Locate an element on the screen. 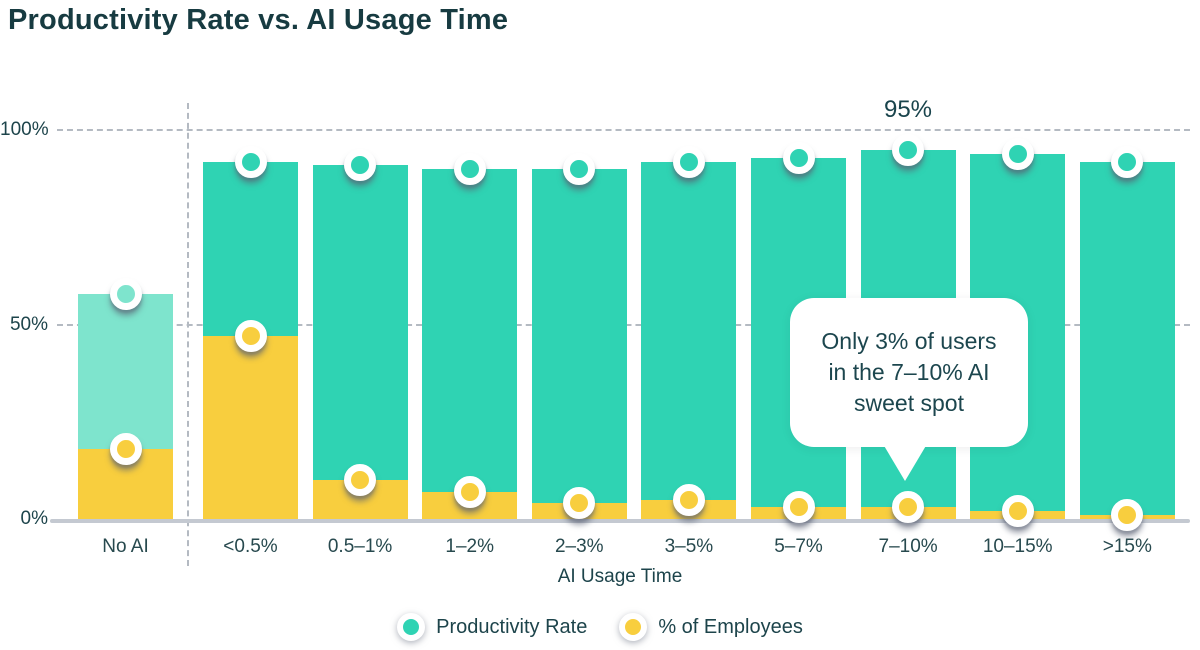 This screenshot has width=1200, height=650. x-tick-label: 5–7% is located at coordinates (798, 546).